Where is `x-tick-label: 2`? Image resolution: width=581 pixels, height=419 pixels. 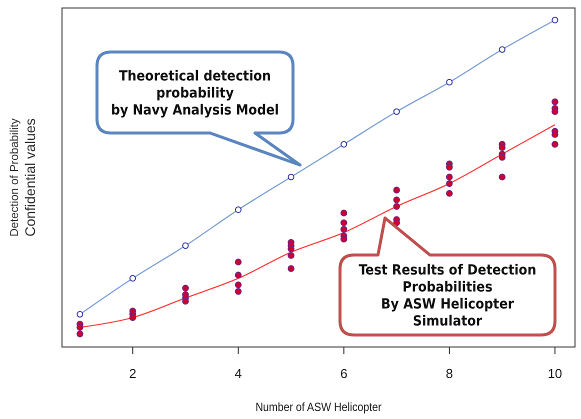
x-tick-label: 2 is located at coordinates (132, 373).